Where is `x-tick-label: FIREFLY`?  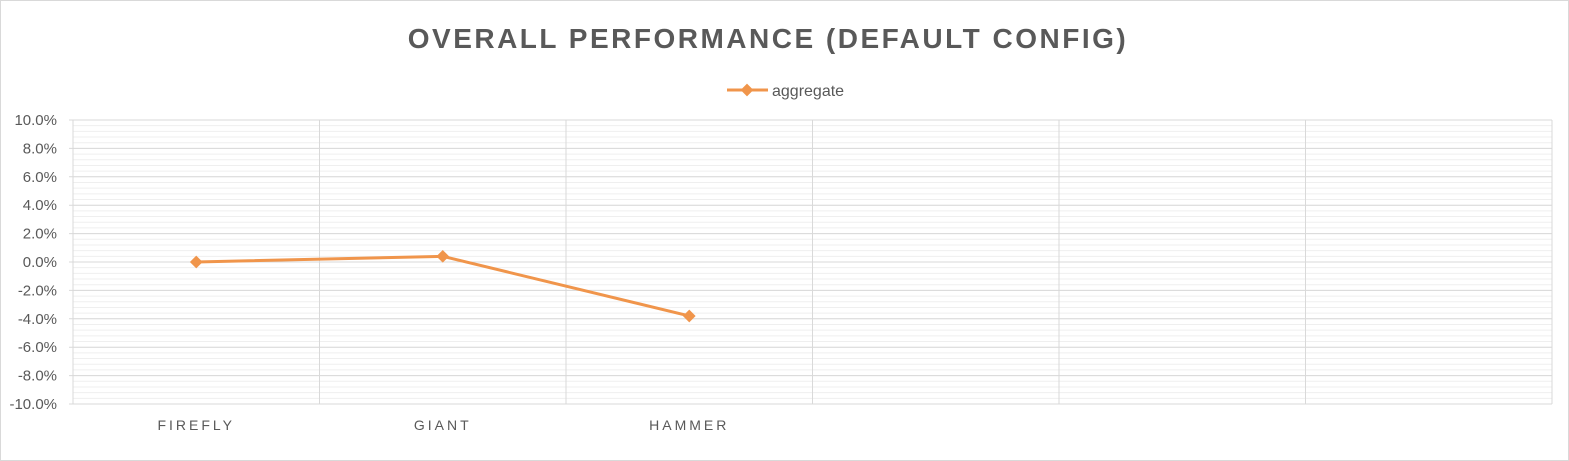
x-tick-label: FIREFLY is located at coordinates (196, 425).